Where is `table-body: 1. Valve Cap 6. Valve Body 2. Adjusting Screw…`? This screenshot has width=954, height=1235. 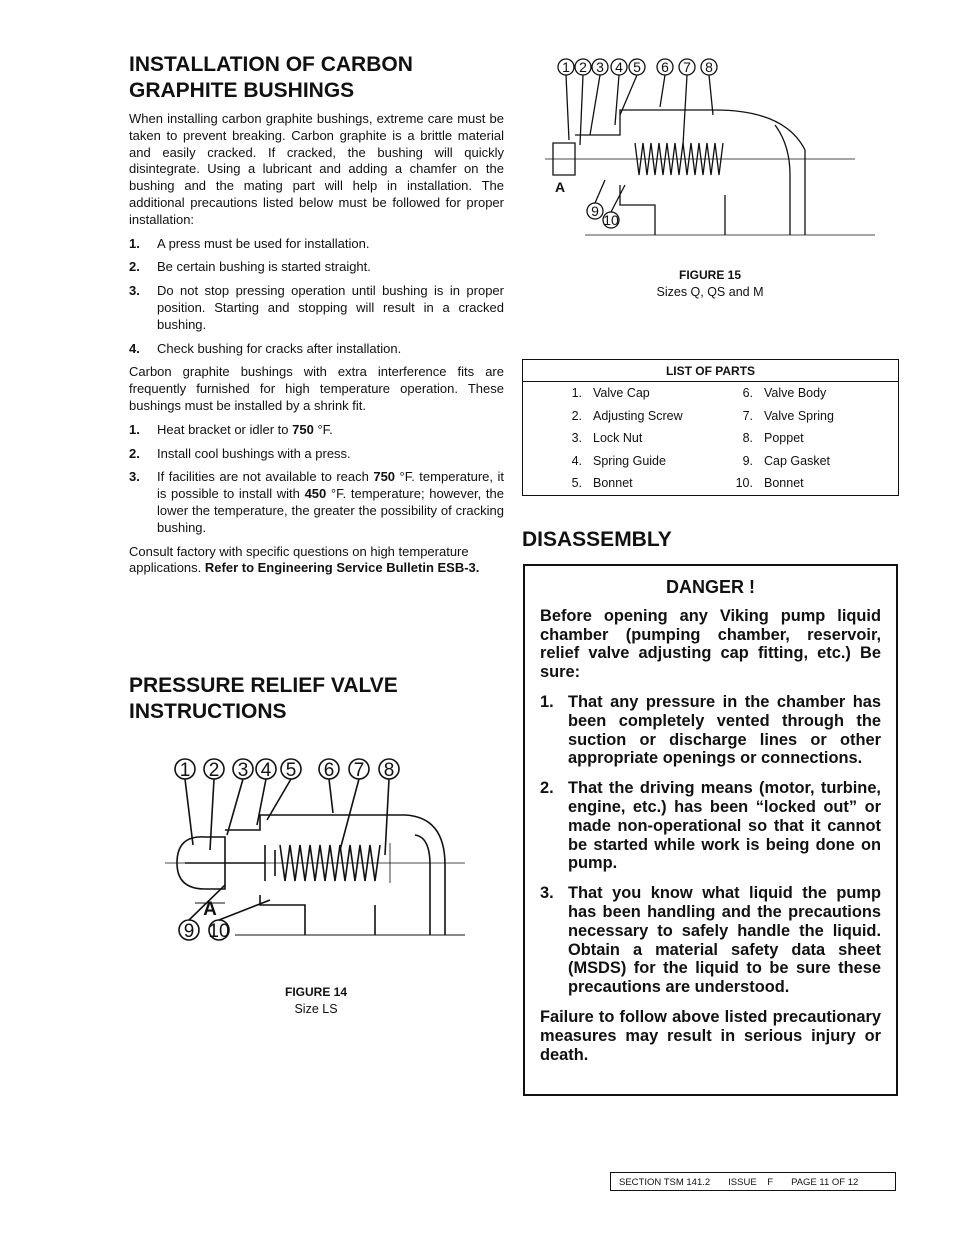 table-body: 1. Valve Cap 6. Valve Body 2. Adjusting Screw… is located at coordinates (711, 439).